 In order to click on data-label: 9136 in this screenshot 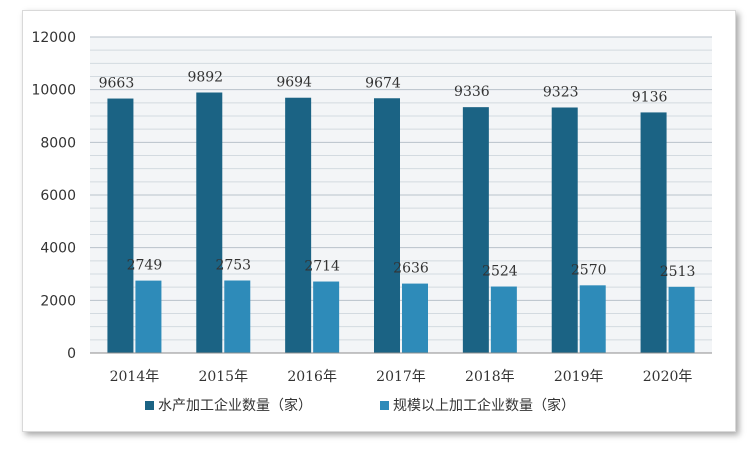, I will do `click(650, 97)`.